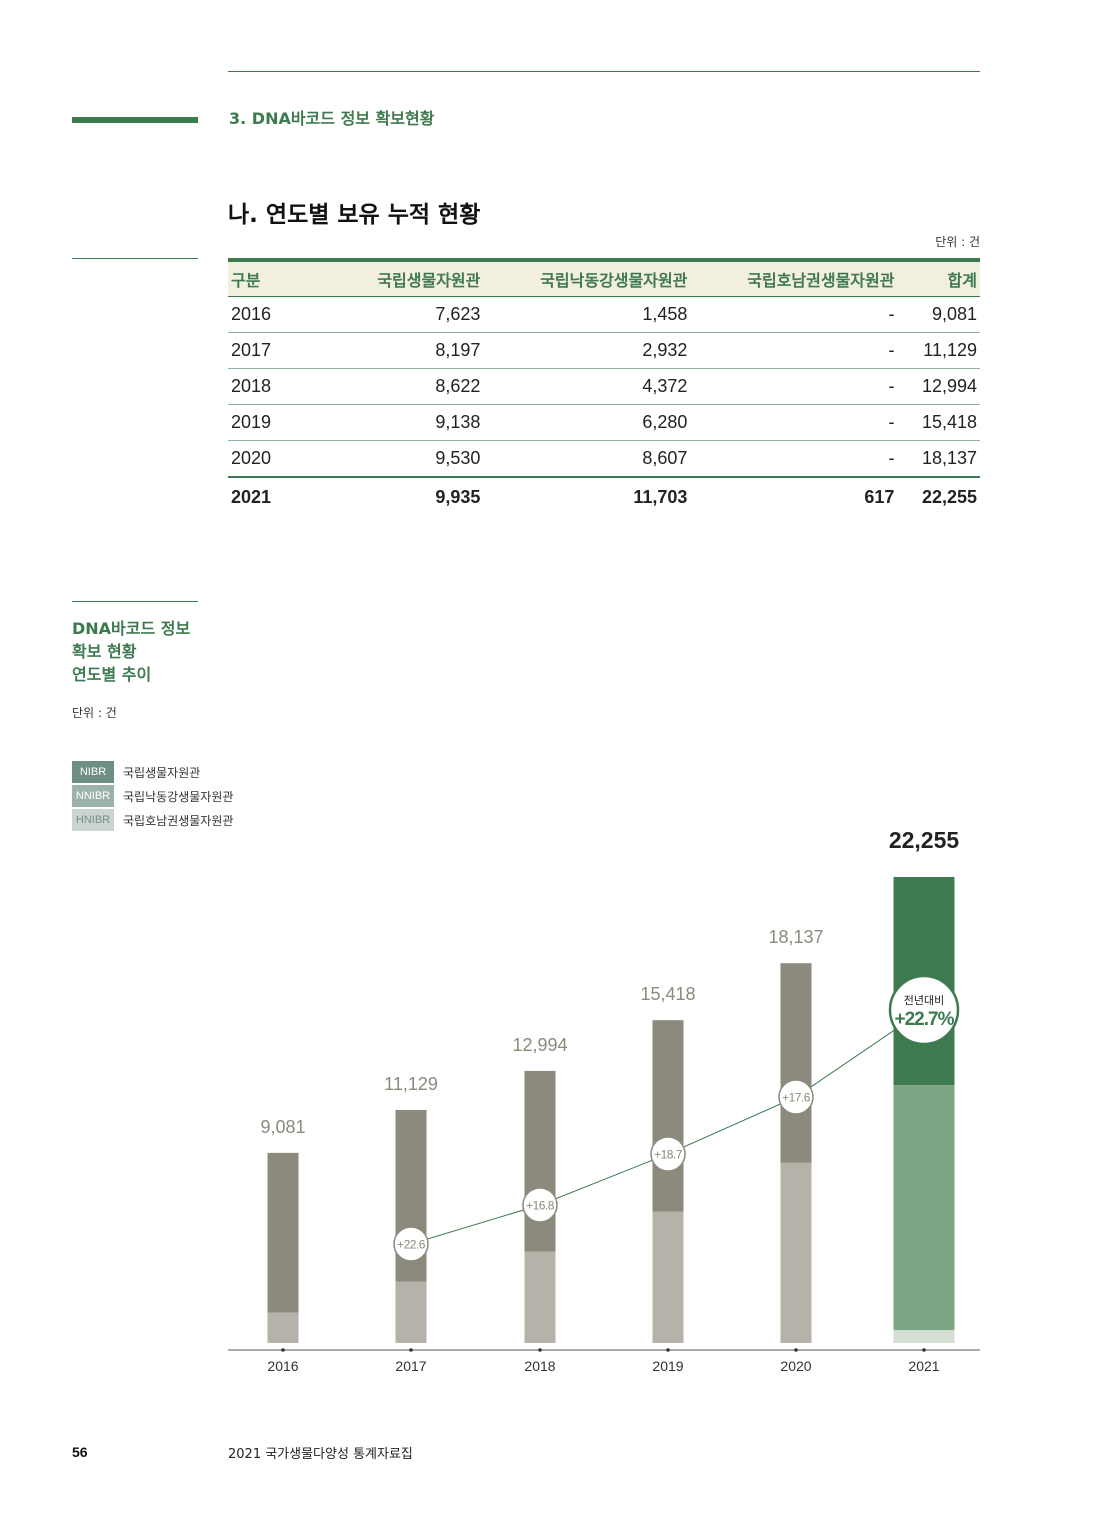 The height and width of the screenshot is (1522, 1100). Describe the element at coordinates (938, 386) in the screenshot. I see `cell-total: 12,994` at that location.